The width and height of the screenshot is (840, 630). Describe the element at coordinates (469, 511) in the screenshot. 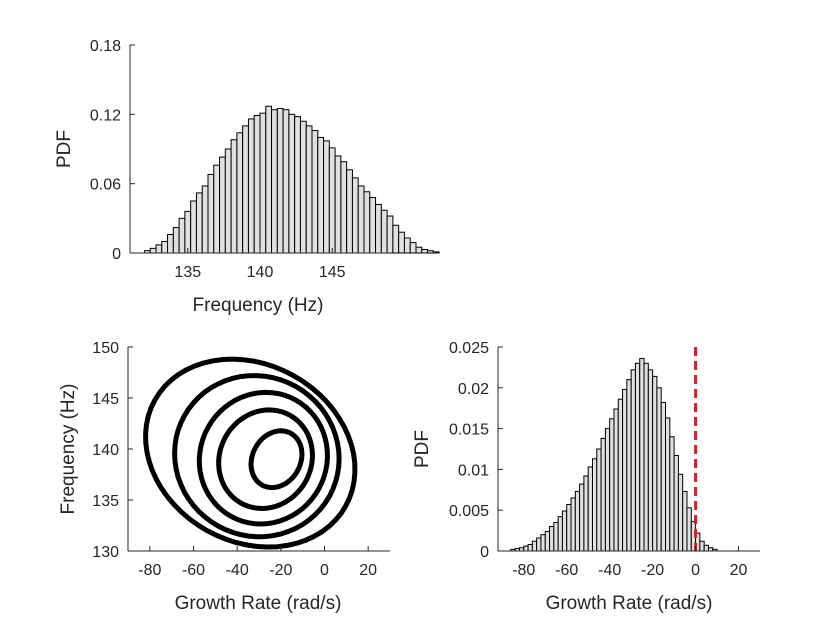

I see `y-tick-label: 0.005` at that location.